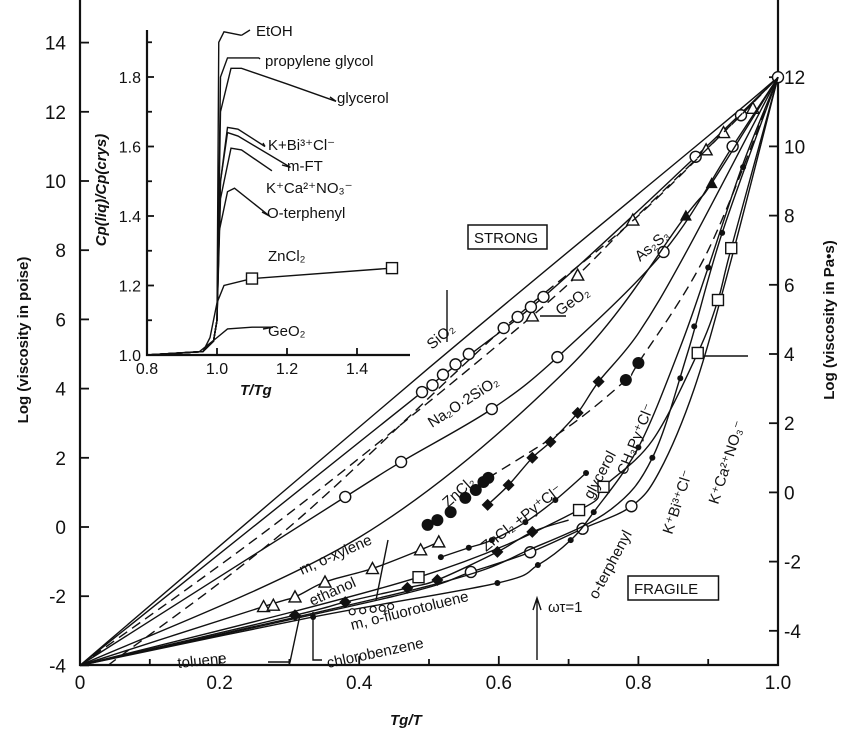  What do you see at coordinates (301, 145) in the screenshot?
I see `inset-series-label: K+Bi³⁺Cl⁻` at bounding box center [301, 145].